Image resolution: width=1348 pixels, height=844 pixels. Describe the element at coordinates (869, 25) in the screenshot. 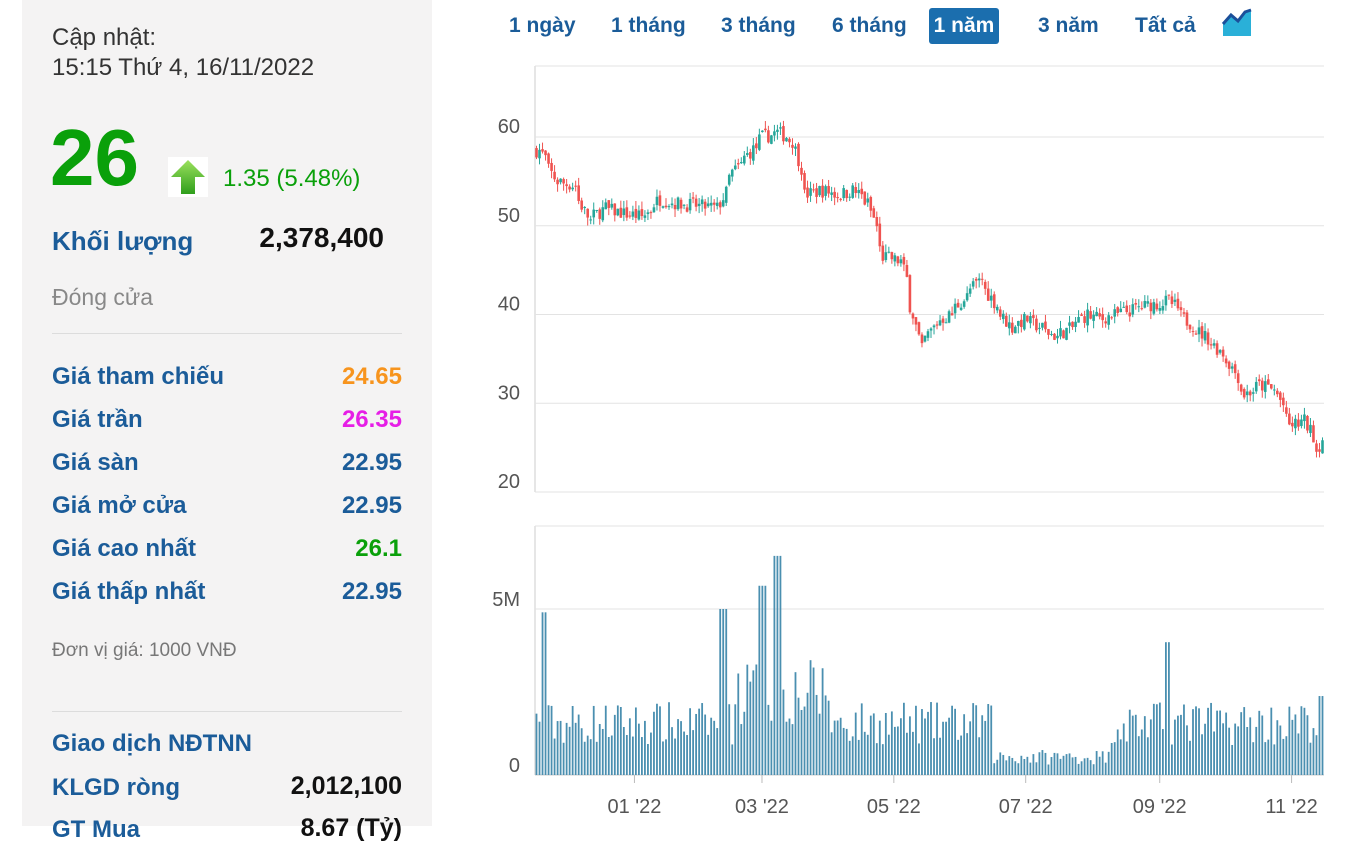

I see `range-6-month-button: 6 tháng` at that location.